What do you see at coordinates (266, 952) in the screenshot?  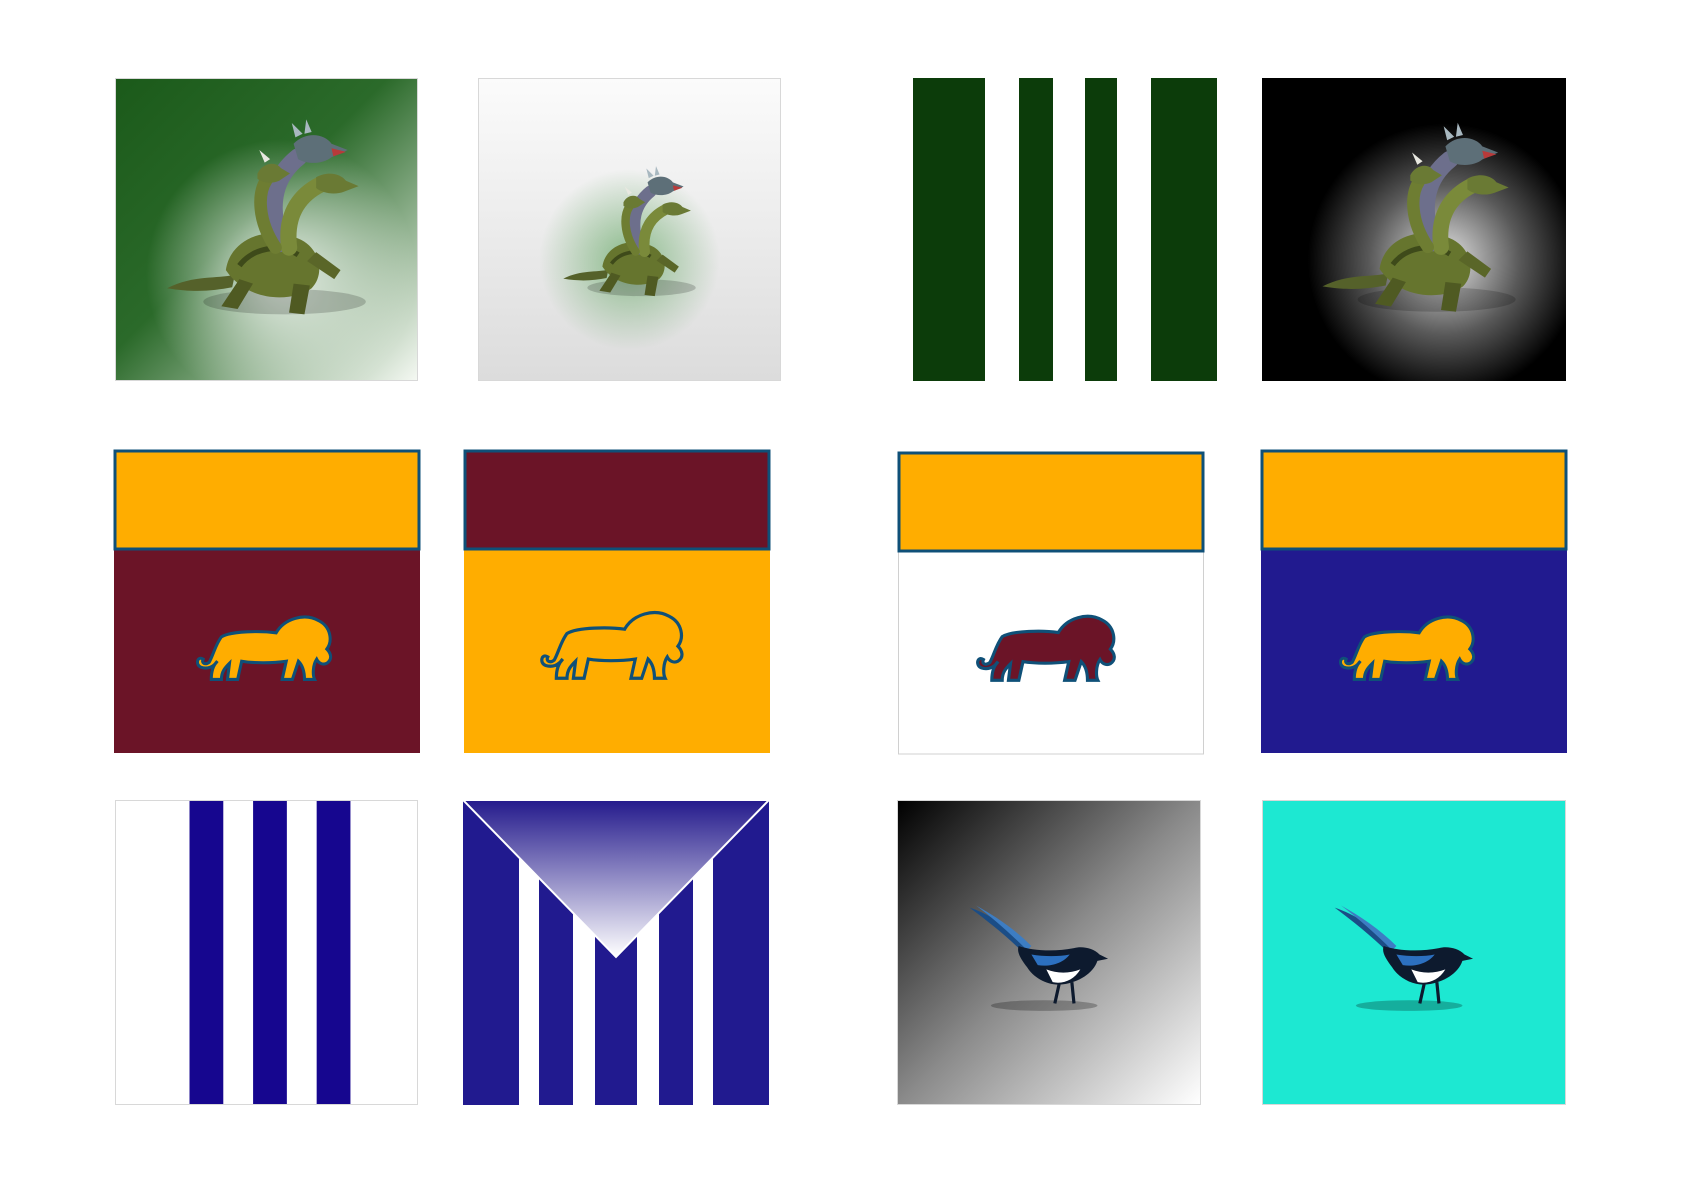 I see `blue-striped-tile` at bounding box center [266, 952].